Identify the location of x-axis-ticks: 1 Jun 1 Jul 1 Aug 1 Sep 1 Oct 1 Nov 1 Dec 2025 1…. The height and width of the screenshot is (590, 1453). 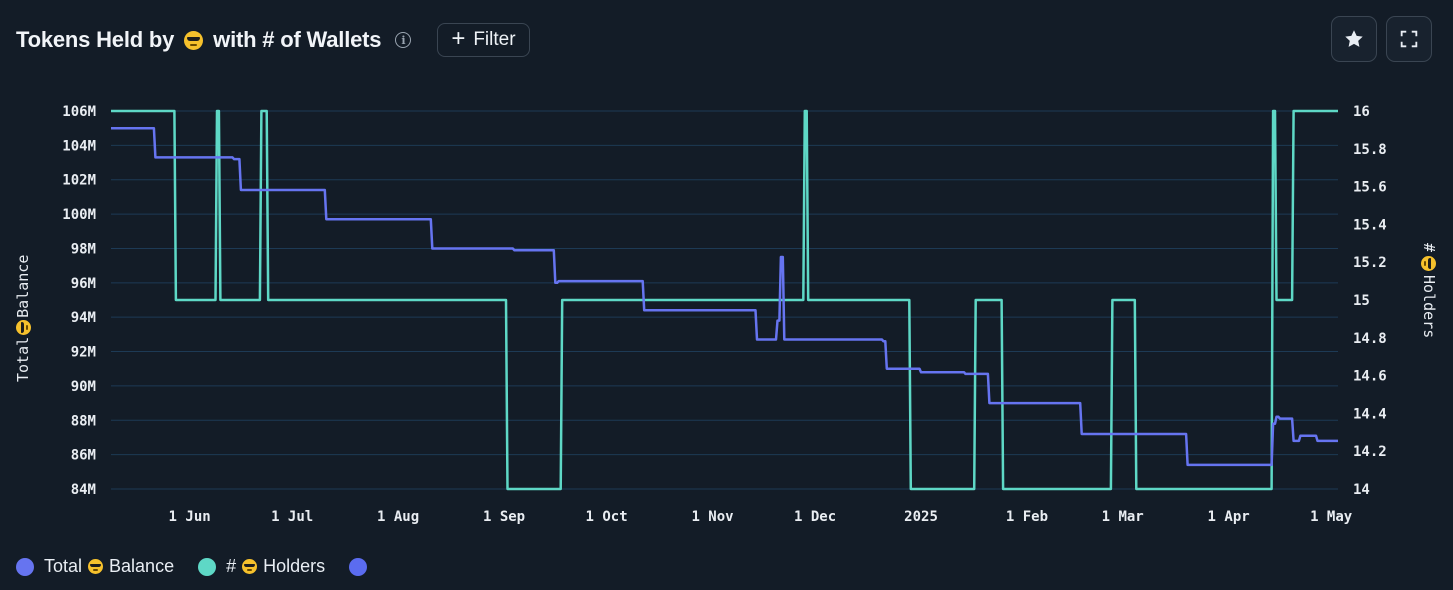
(761, 517).